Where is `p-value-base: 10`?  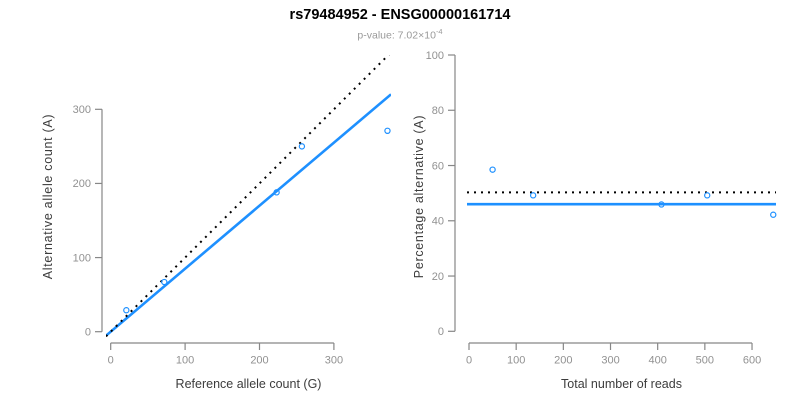
p-value-base: 10 is located at coordinates (430, 35).